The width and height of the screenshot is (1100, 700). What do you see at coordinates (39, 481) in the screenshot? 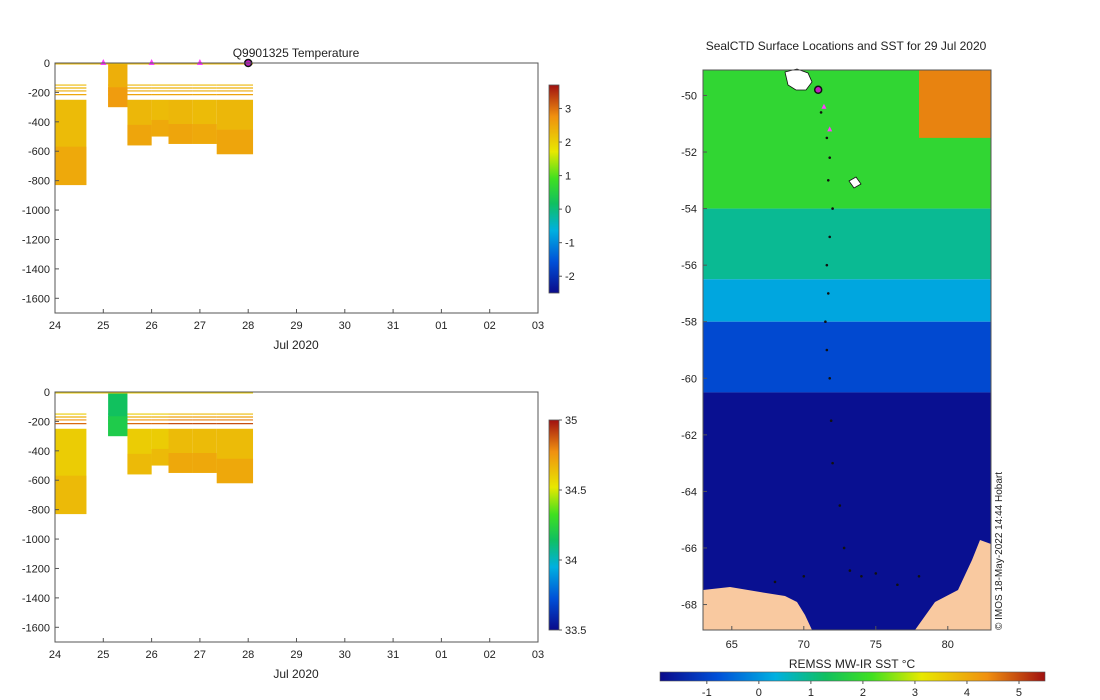
I see `y-tick-label: -600` at bounding box center [39, 481].